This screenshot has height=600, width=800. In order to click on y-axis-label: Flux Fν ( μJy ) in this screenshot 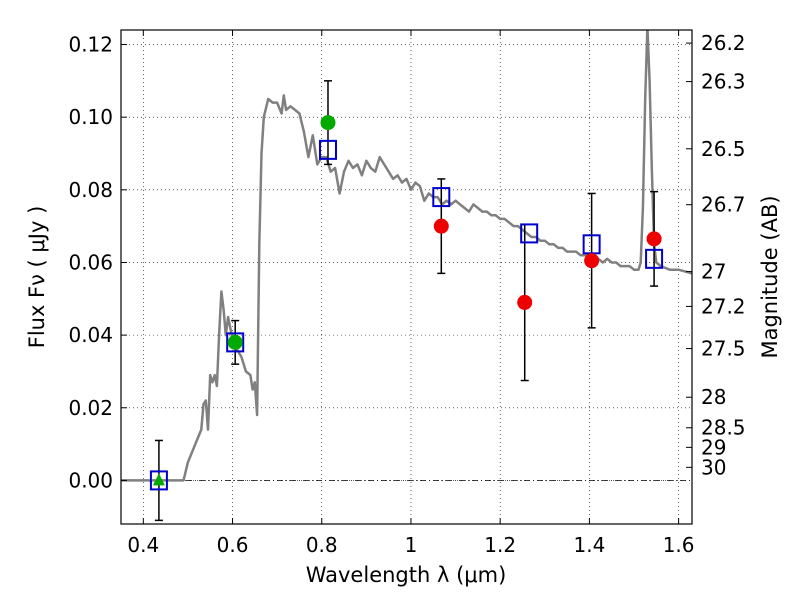, I will do `click(37, 277)`.